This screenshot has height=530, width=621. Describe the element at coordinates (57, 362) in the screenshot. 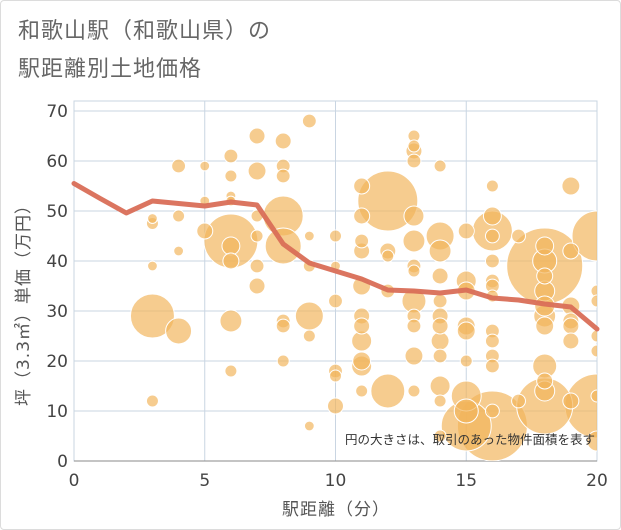

I see `y-tick-label: 20` at that location.